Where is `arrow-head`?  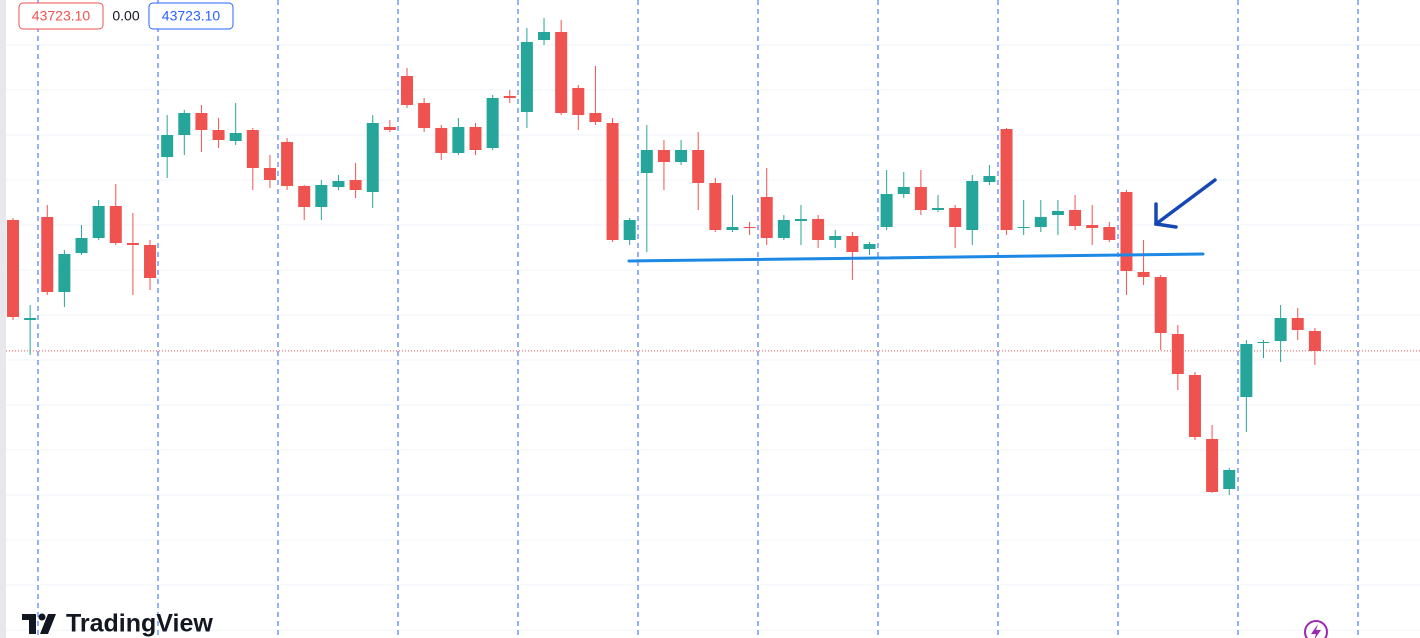
arrow-head is located at coordinates (1166, 215).